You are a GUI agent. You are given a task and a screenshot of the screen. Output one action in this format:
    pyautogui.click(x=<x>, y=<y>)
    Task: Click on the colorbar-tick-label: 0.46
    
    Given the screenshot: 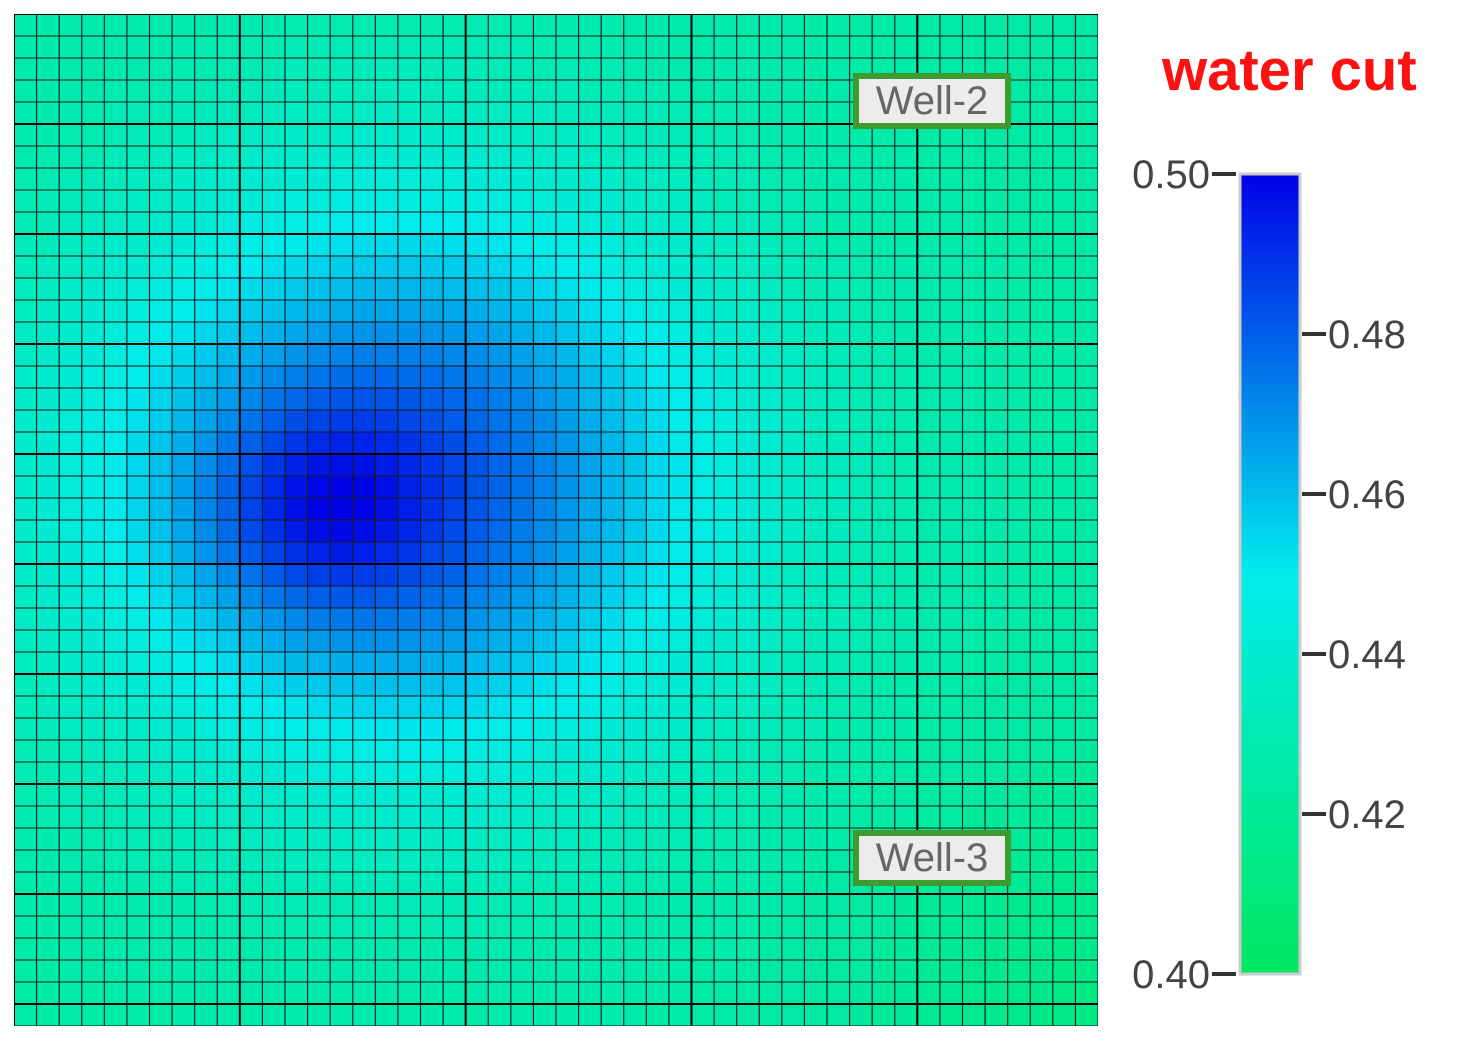 What is the action you would take?
    pyautogui.click(x=1367, y=495)
    